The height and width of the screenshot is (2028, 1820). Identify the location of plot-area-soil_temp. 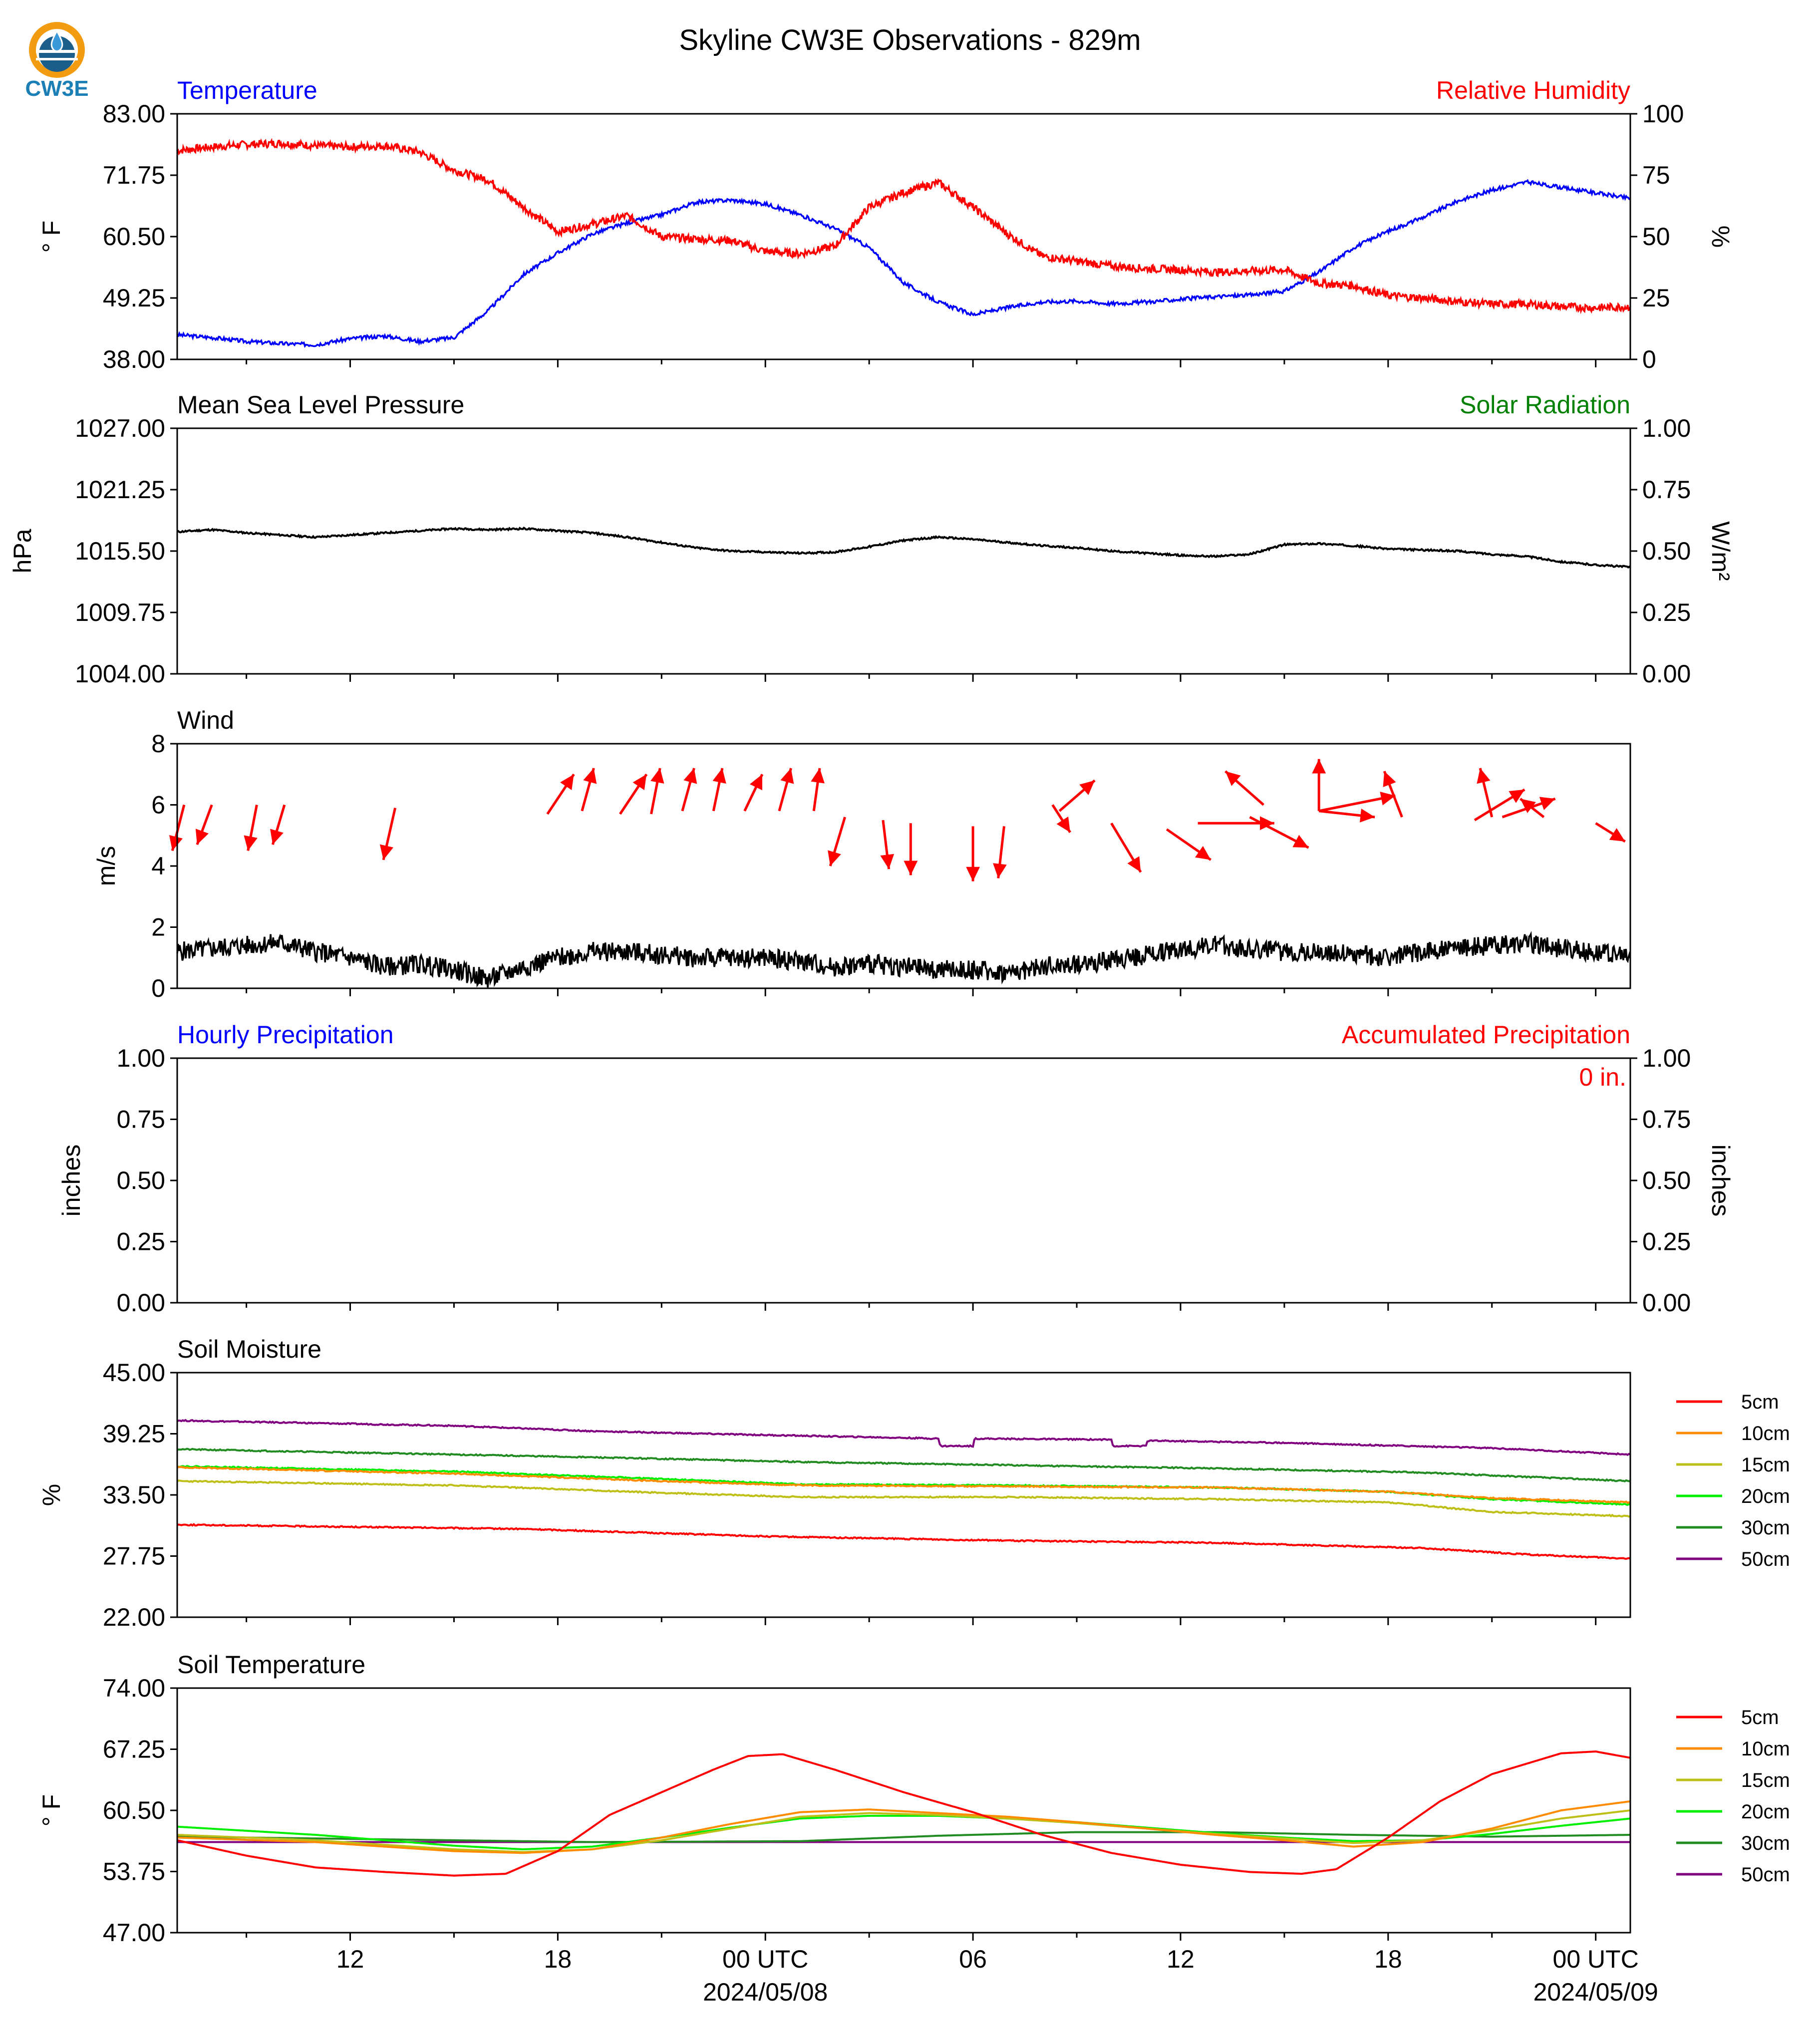
(904, 1813).